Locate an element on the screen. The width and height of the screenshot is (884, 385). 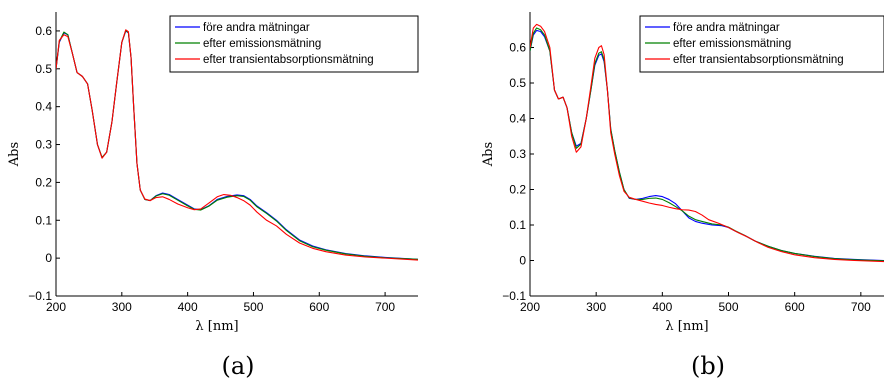
panel-caption: (b) is located at coordinates (708, 366).